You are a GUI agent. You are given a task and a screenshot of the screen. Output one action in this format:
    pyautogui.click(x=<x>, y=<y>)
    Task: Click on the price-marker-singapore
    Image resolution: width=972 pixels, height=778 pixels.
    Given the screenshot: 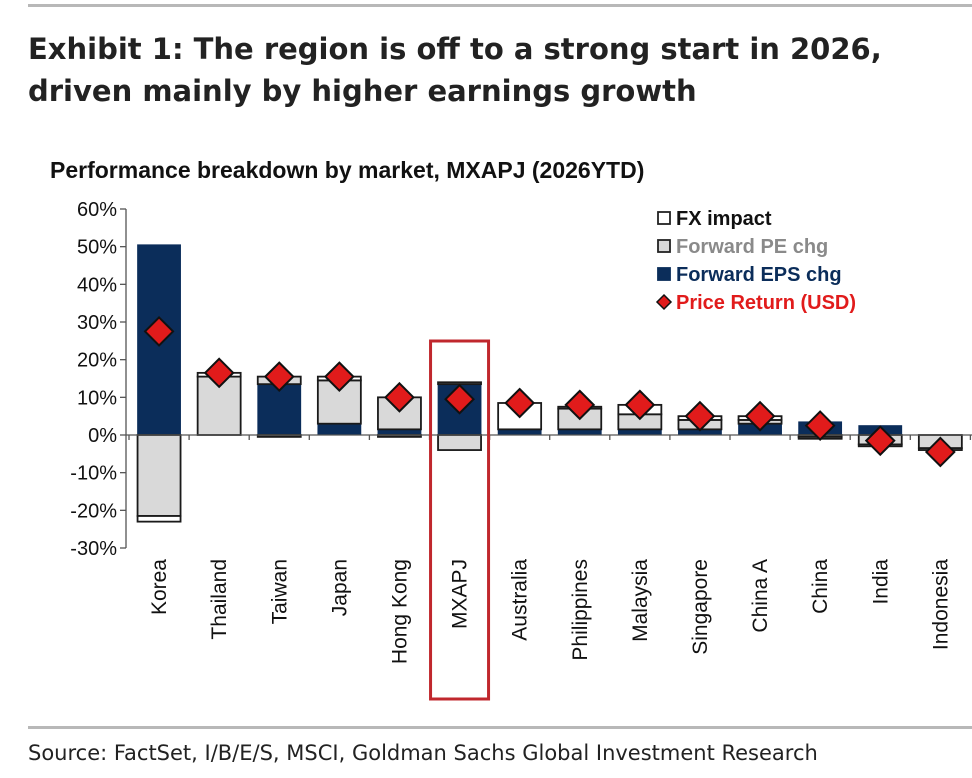 What is the action you would take?
    pyautogui.click(x=700, y=416)
    